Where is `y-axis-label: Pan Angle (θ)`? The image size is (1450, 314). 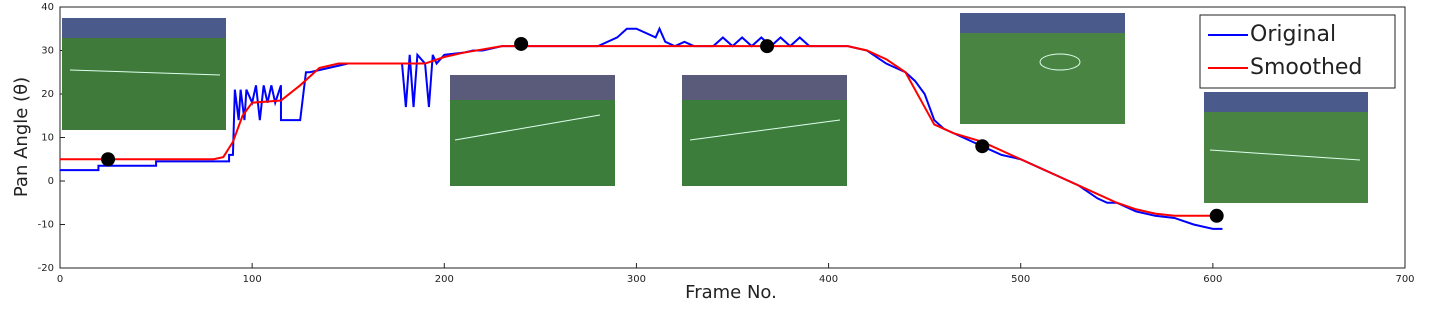 y-axis-label: Pan Angle (θ) is located at coordinates (21, 137).